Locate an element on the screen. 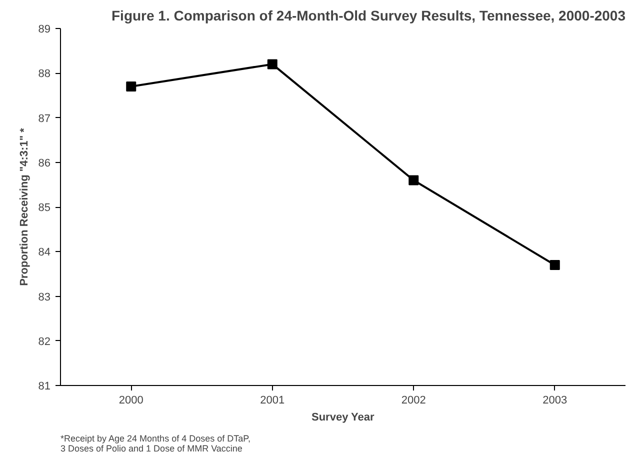  y-tick-label: 85 is located at coordinates (44, 208).